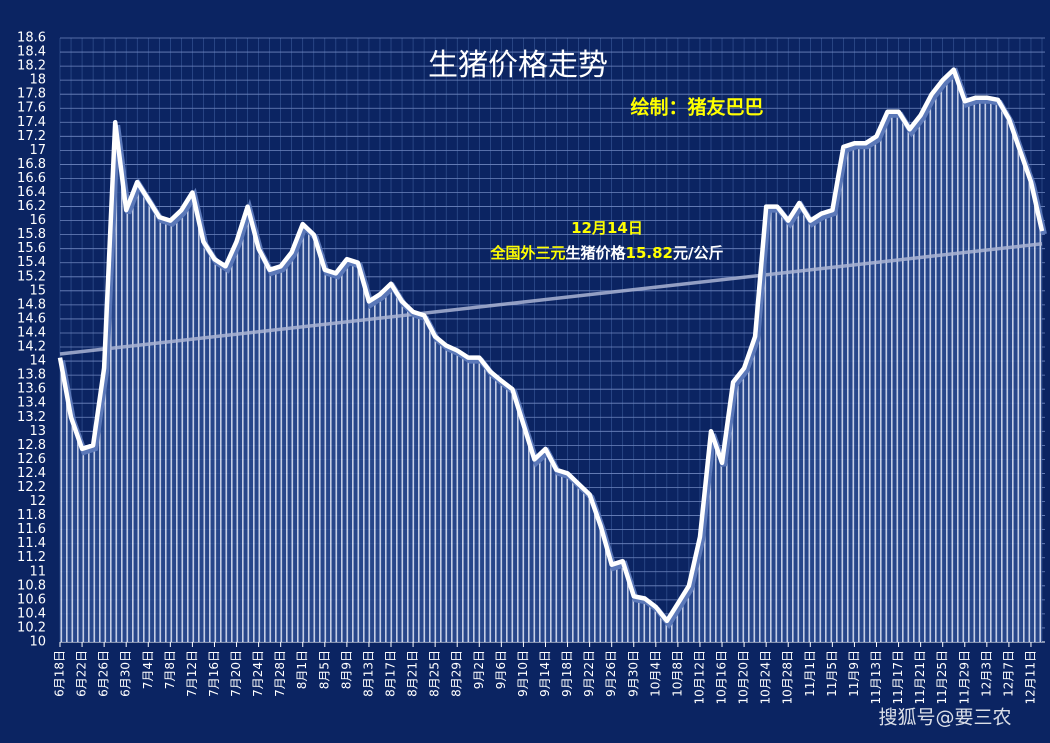  I want to click on y-tick-label: 10, so click(37, 642).